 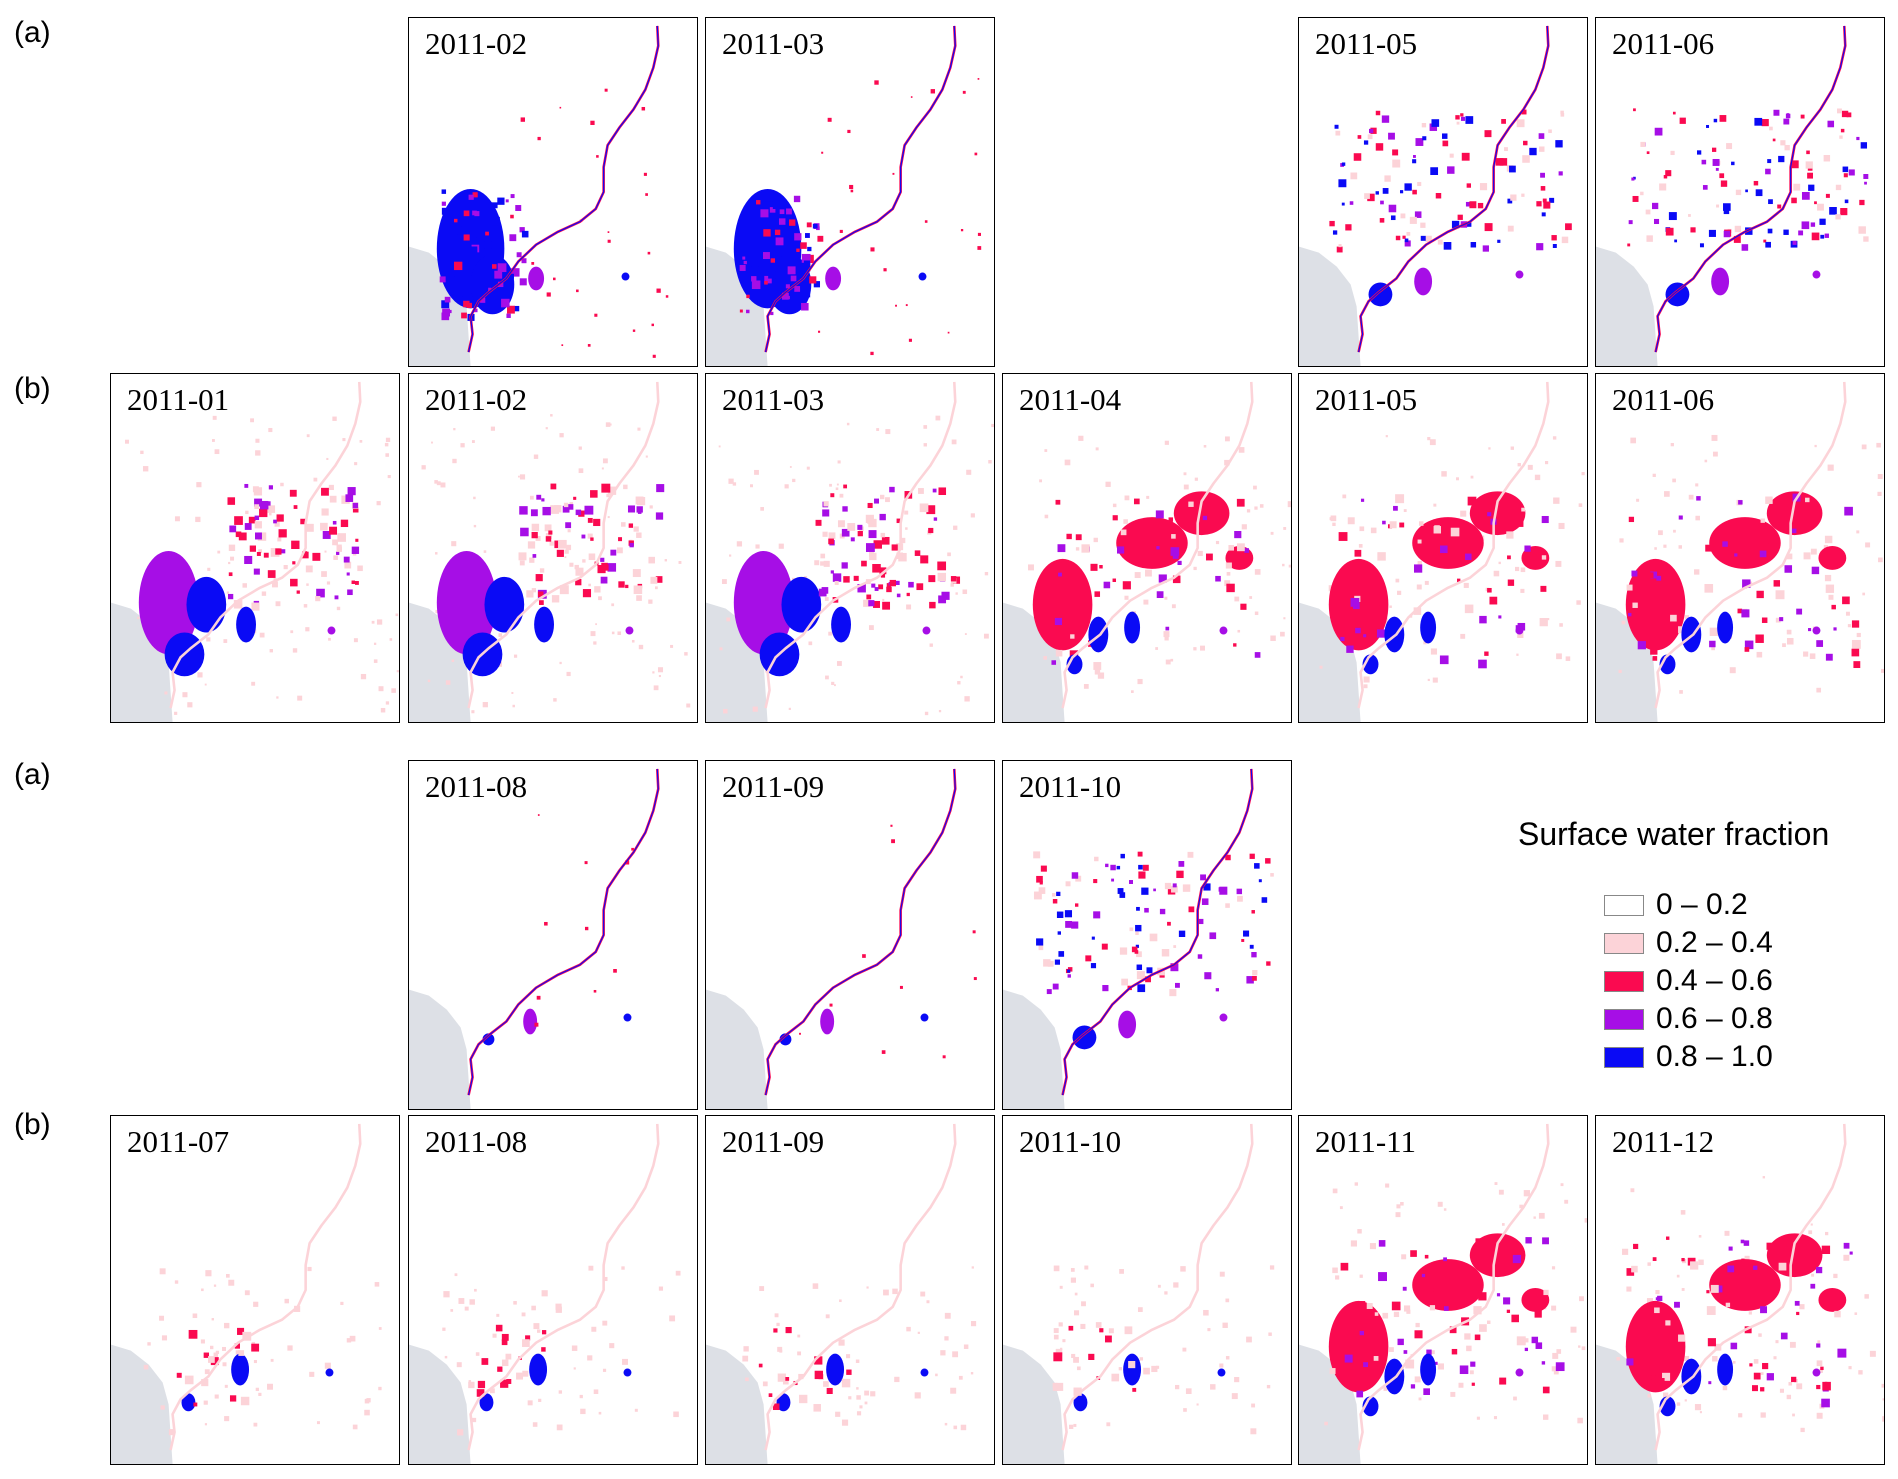 I want to click on sea-area, so click(x=737, y=662).